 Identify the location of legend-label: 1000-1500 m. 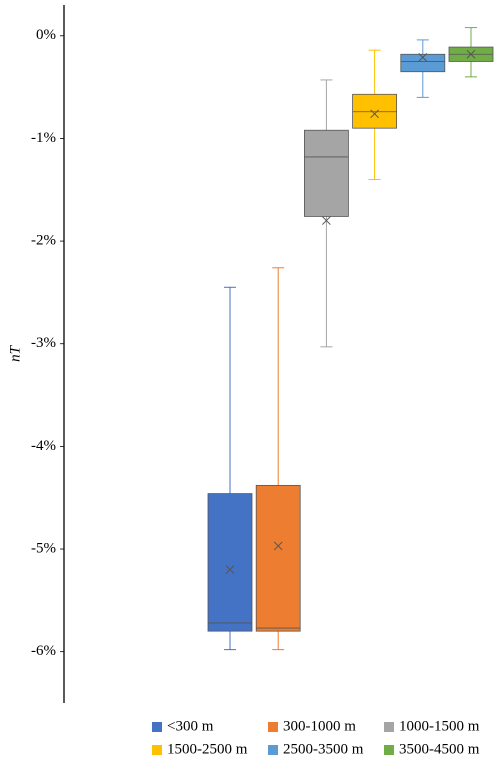
(439, 726).